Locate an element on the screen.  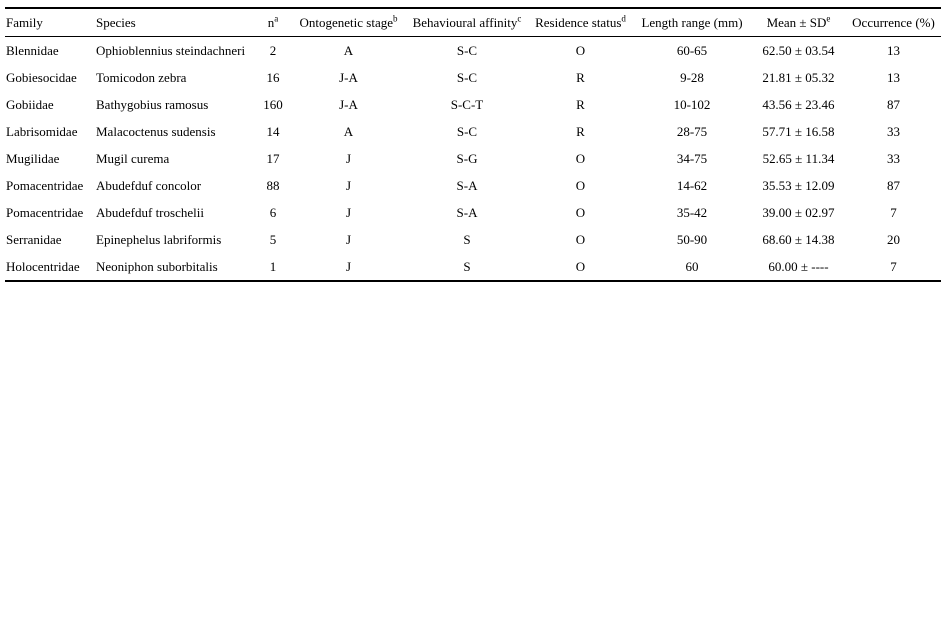
column-header: Occurrence (%) is located at coordinates (893, 22).